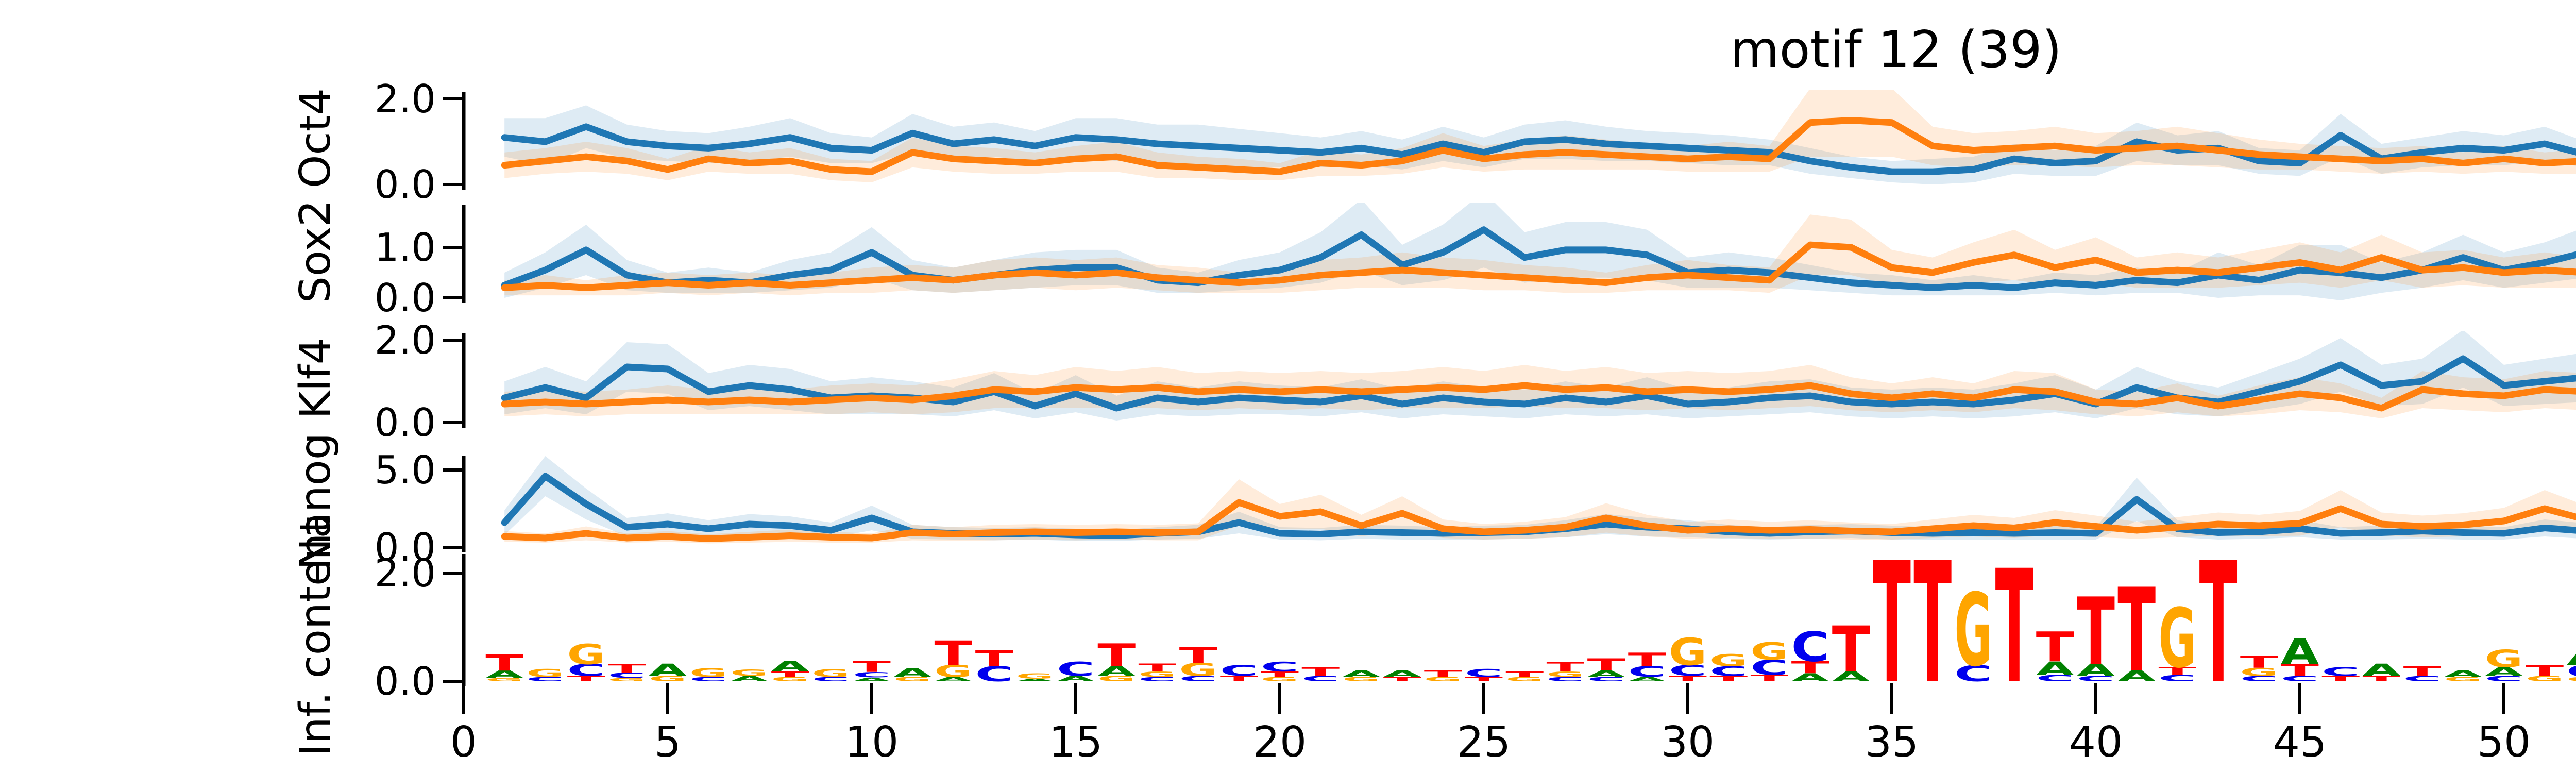 This screenshot has height=773, width=2576. I want to click on svg-text: 5, so click(667, 742).